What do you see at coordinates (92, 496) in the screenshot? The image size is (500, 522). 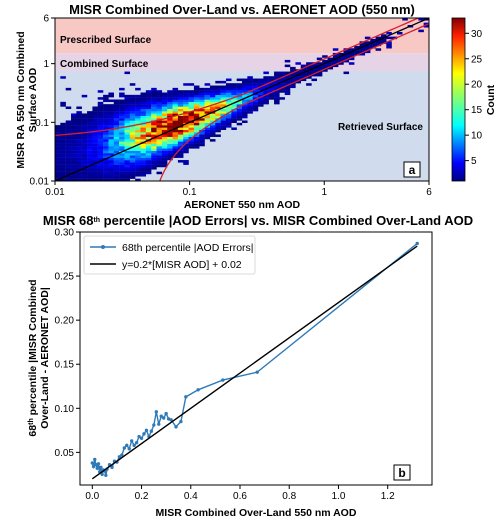 I see `x-tick-label: 0.0` at bounding box center [92, 496].